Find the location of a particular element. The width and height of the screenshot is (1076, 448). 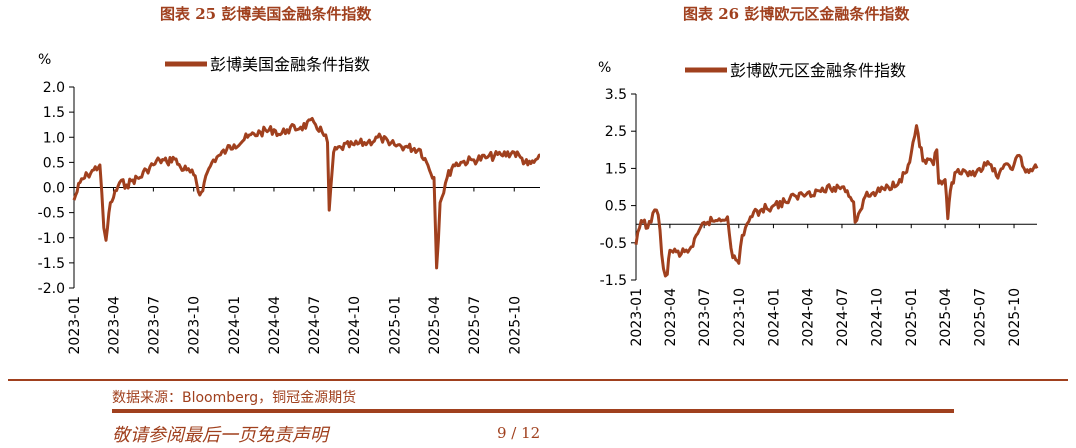

y-tick-label: 2.0 is located at coordinates (54, 88).